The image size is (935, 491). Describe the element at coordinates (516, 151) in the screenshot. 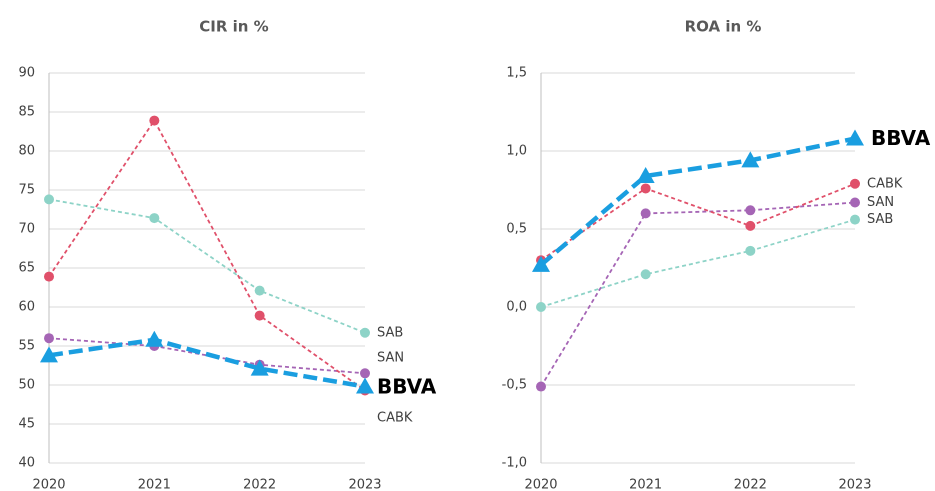

I see `y-tick-label: 1,0` at that location.